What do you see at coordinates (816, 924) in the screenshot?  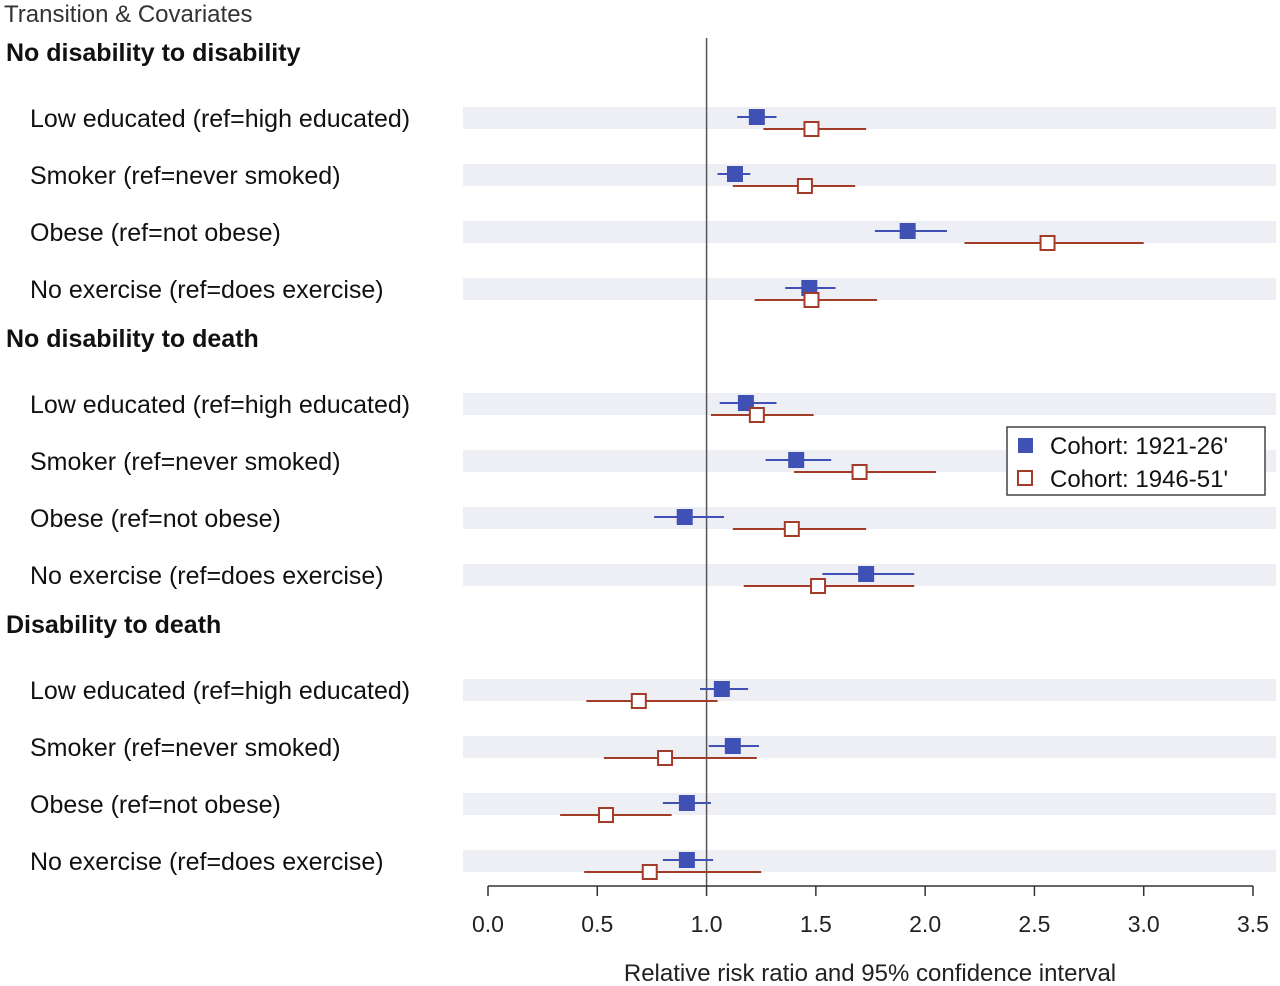 I see `x-tick-label: 1.5` at bounding box center [816, 924].